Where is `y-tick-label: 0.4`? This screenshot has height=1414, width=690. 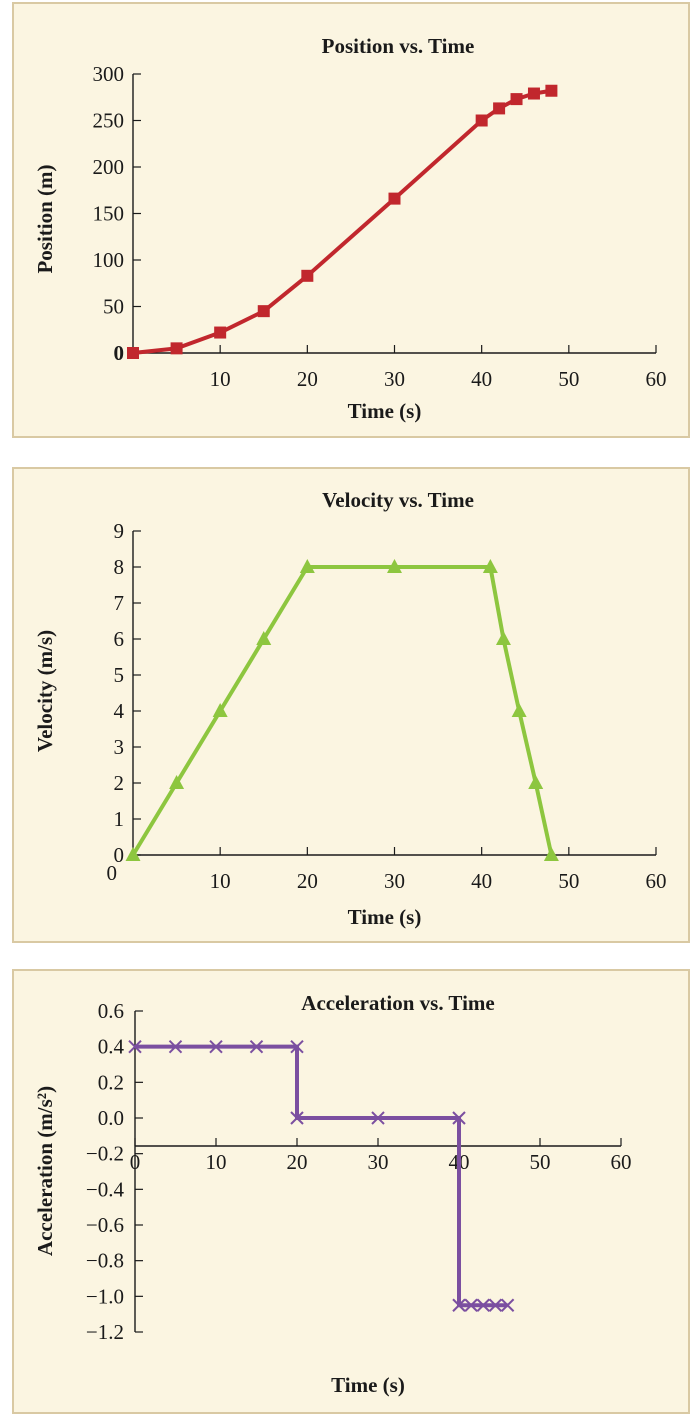
y-tick-label: 0.4 is located at coordinates (111, 1047).